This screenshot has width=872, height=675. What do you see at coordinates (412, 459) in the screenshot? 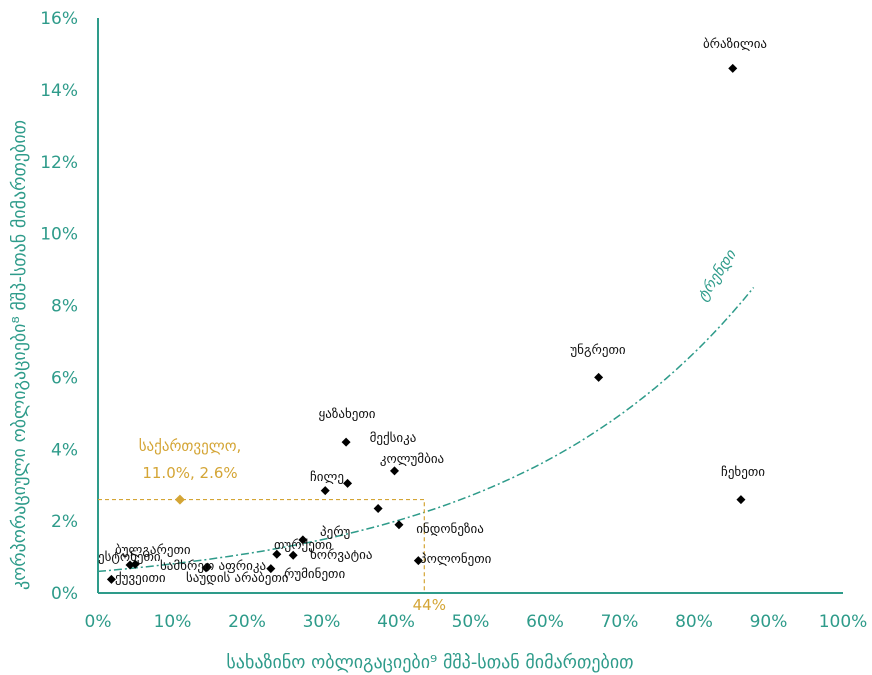
I see `data-point-label: კოლუმბია` at bounding box center [412, 459].